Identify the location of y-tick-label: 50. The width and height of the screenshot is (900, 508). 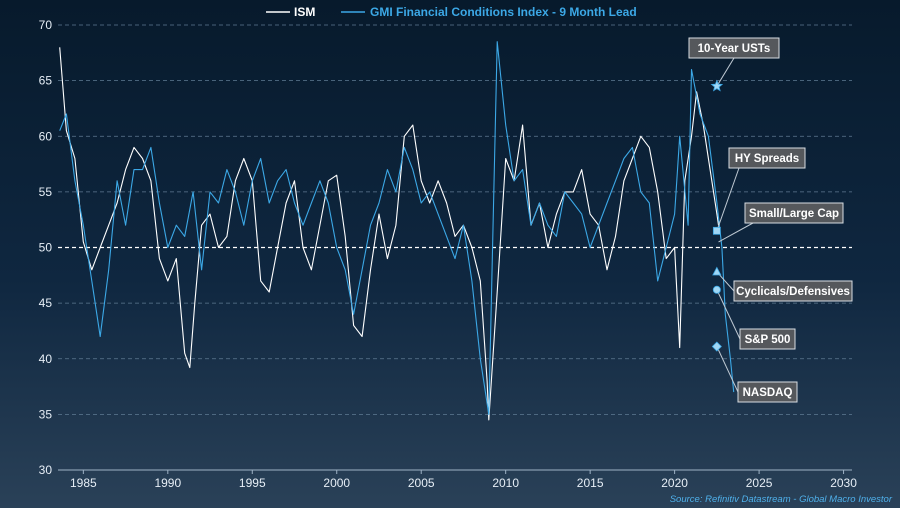
(46, 248).